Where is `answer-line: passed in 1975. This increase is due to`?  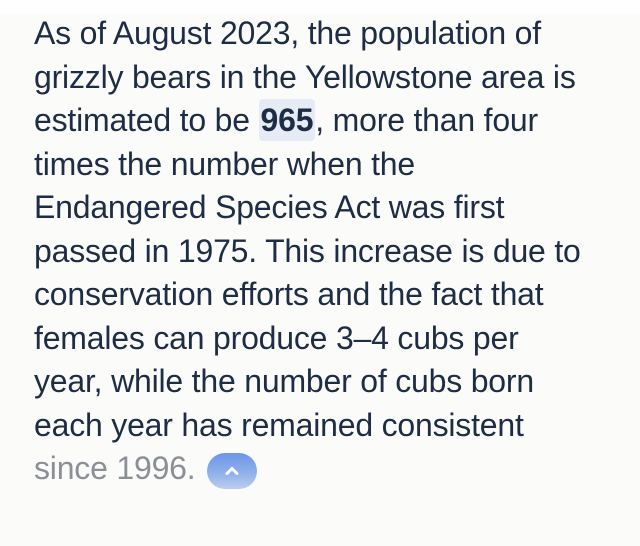
answer-line: passed in 1975. This increase is due to is located at coordinates (307, 250).